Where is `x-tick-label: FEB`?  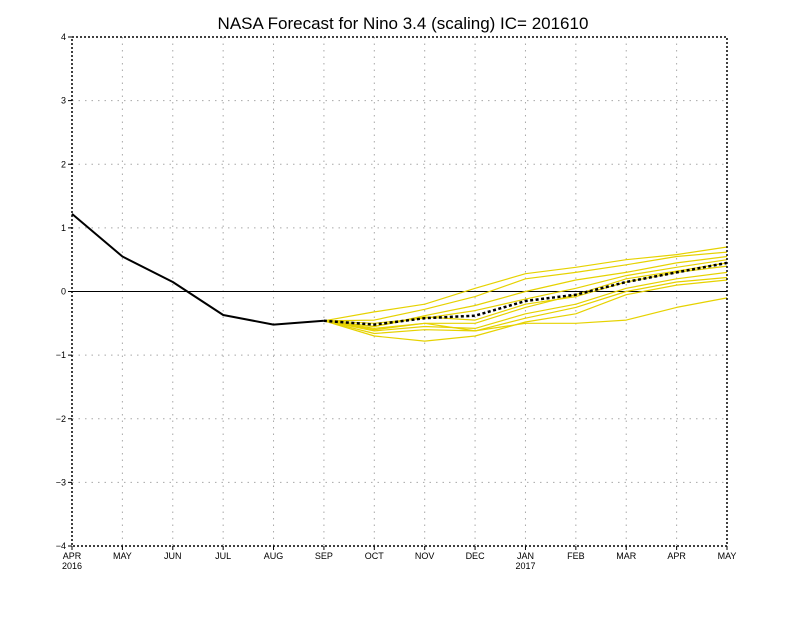 x-tick-label: FEB is located at coordinates (576, 556).